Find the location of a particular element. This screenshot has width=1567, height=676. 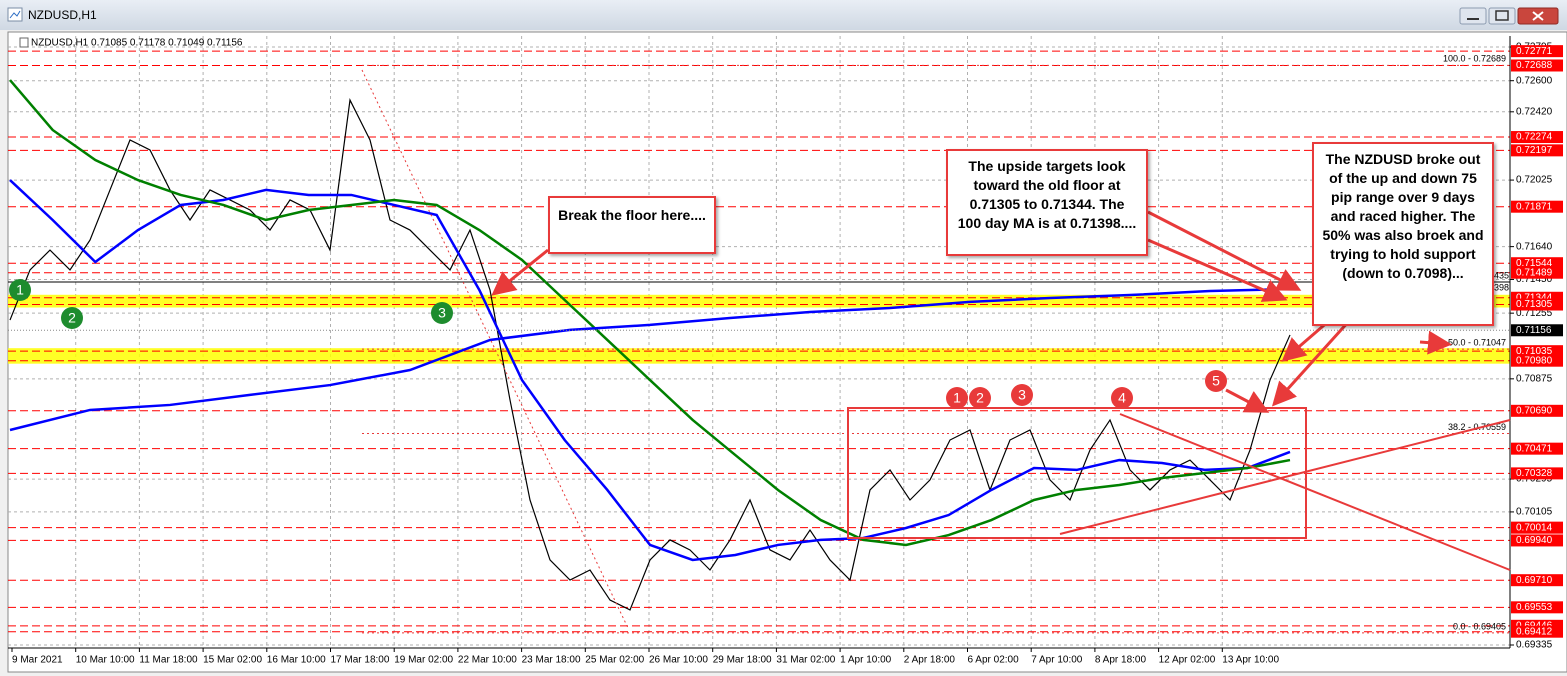

fib-label: 0.0 - 0.69405 is located at coordinates (1479, 626).